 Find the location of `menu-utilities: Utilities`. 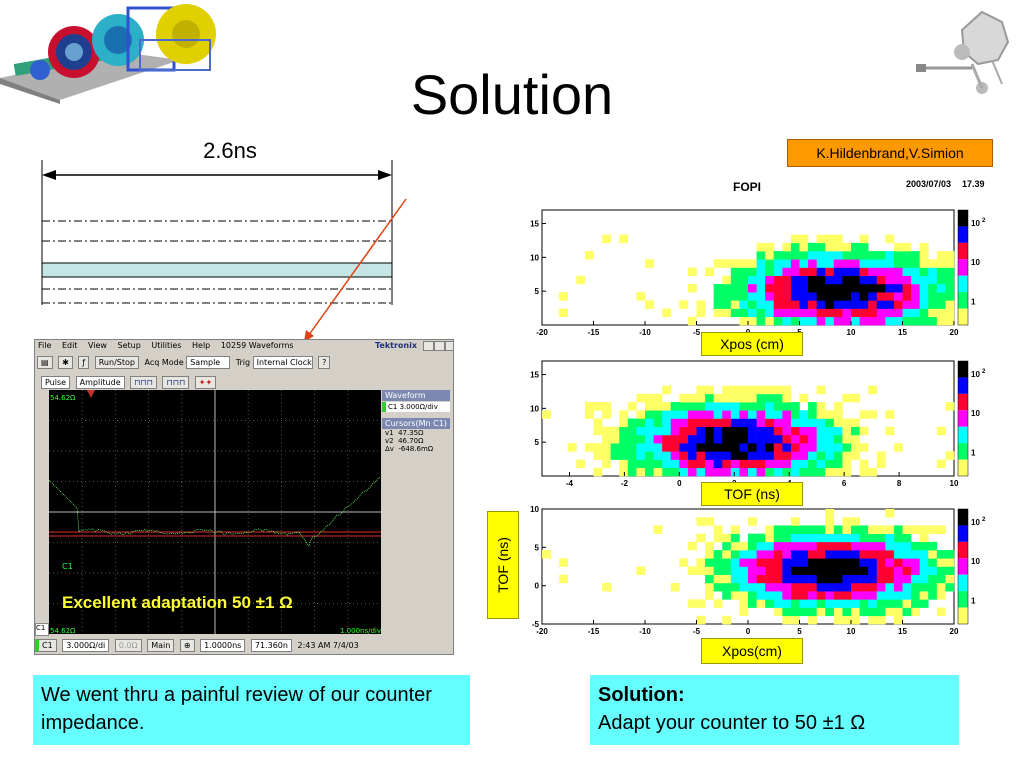

menu-utilities: Utilities is located at coordinates (166, 345).